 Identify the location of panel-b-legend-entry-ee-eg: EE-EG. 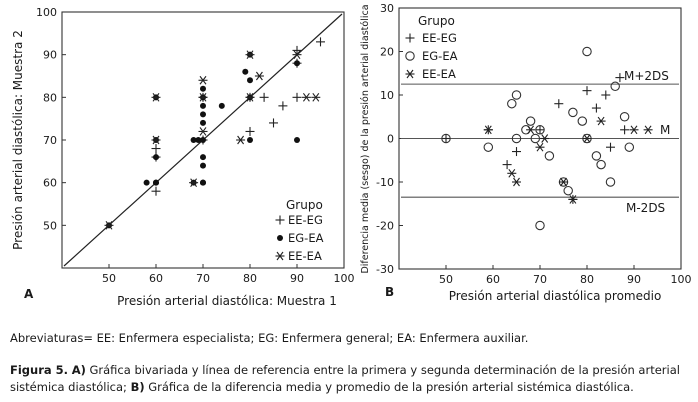
(439, 38).